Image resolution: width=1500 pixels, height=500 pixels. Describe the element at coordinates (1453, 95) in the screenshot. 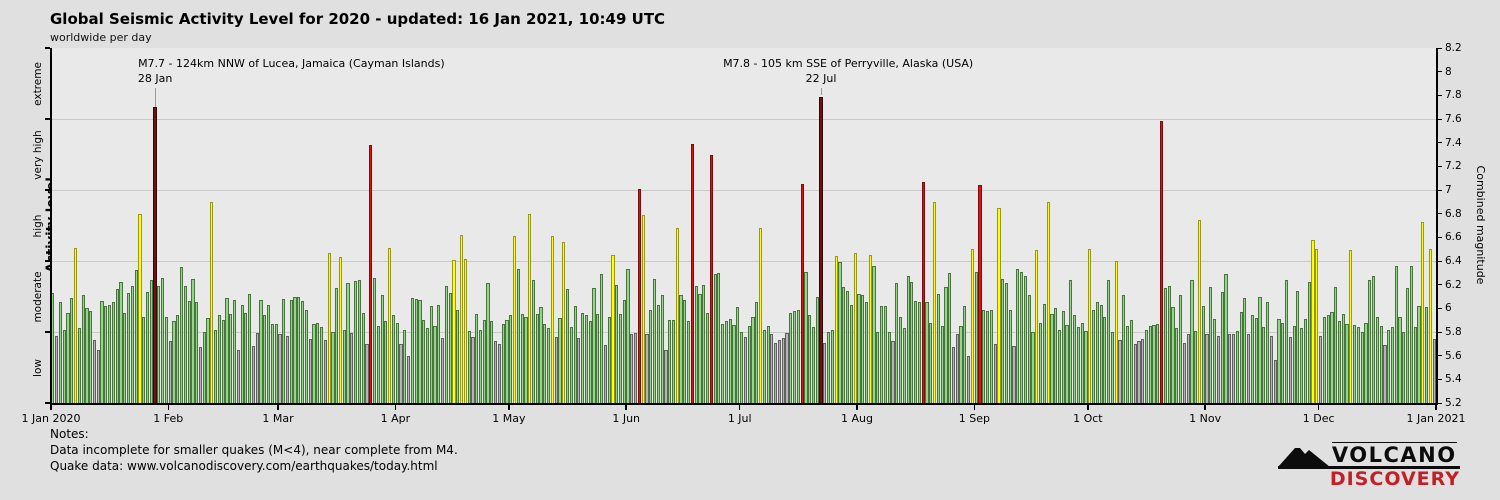

I see `right-axis-tick-label: 7.8` at that location.